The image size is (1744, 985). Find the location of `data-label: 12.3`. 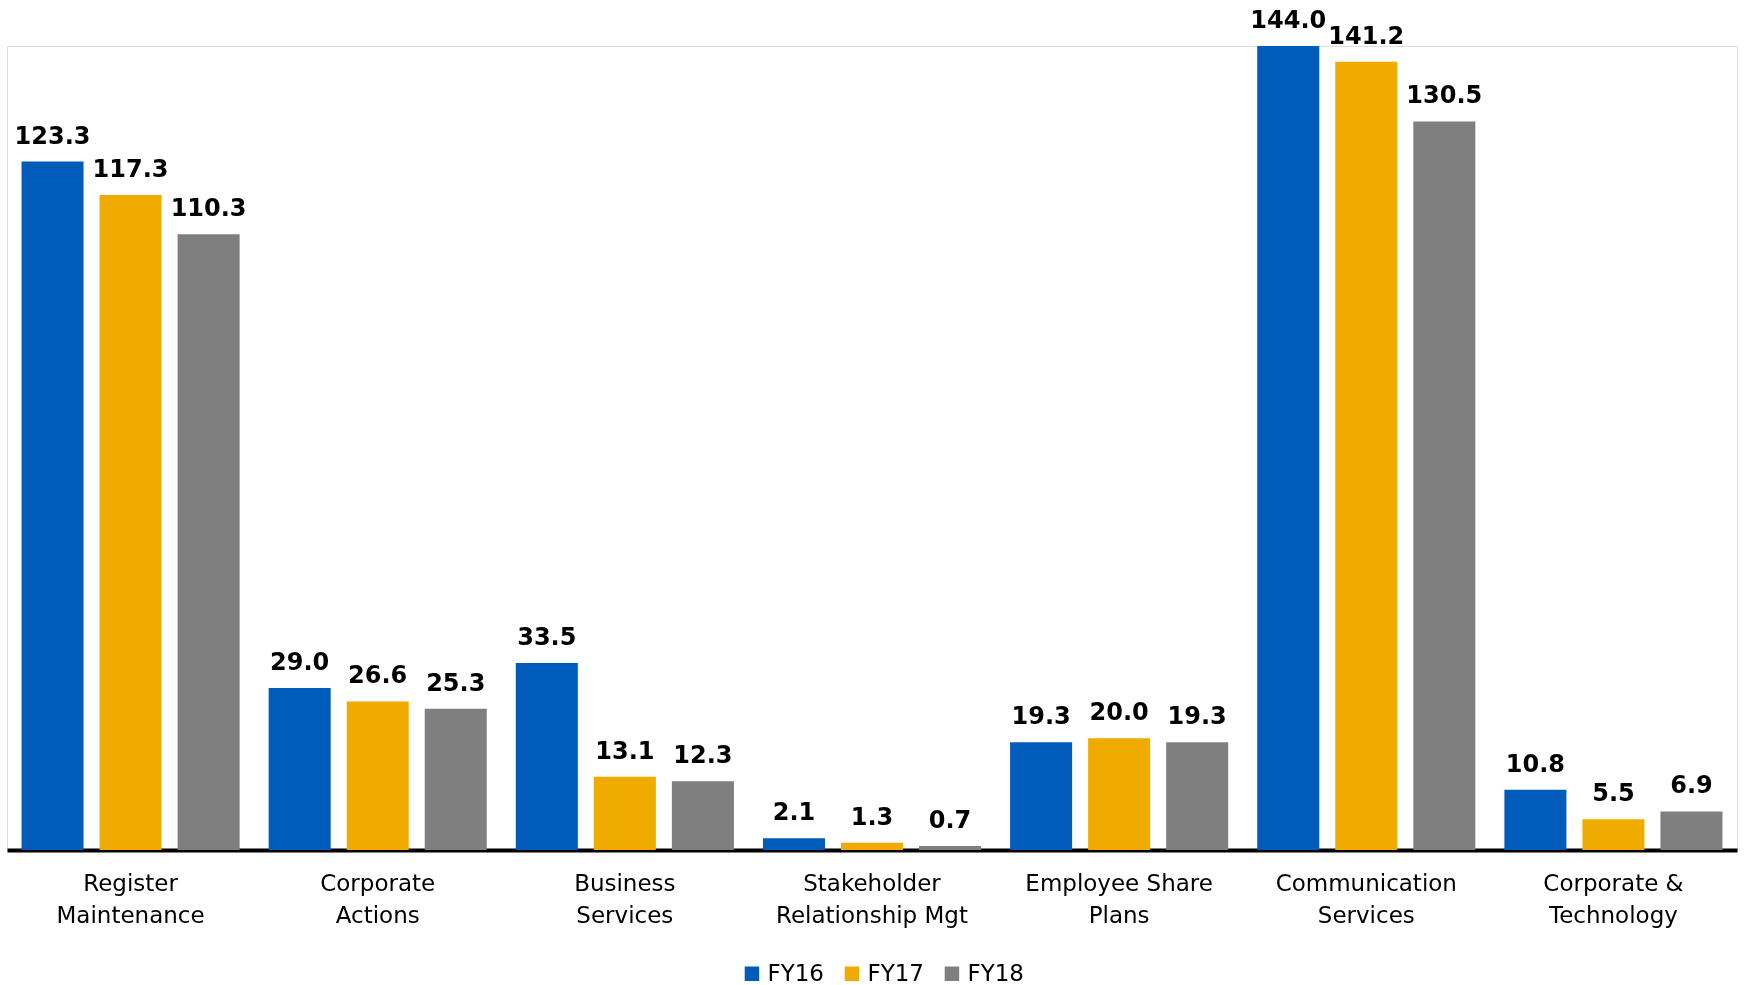

data-label: 12.3 is located at coordinates (703, 755).